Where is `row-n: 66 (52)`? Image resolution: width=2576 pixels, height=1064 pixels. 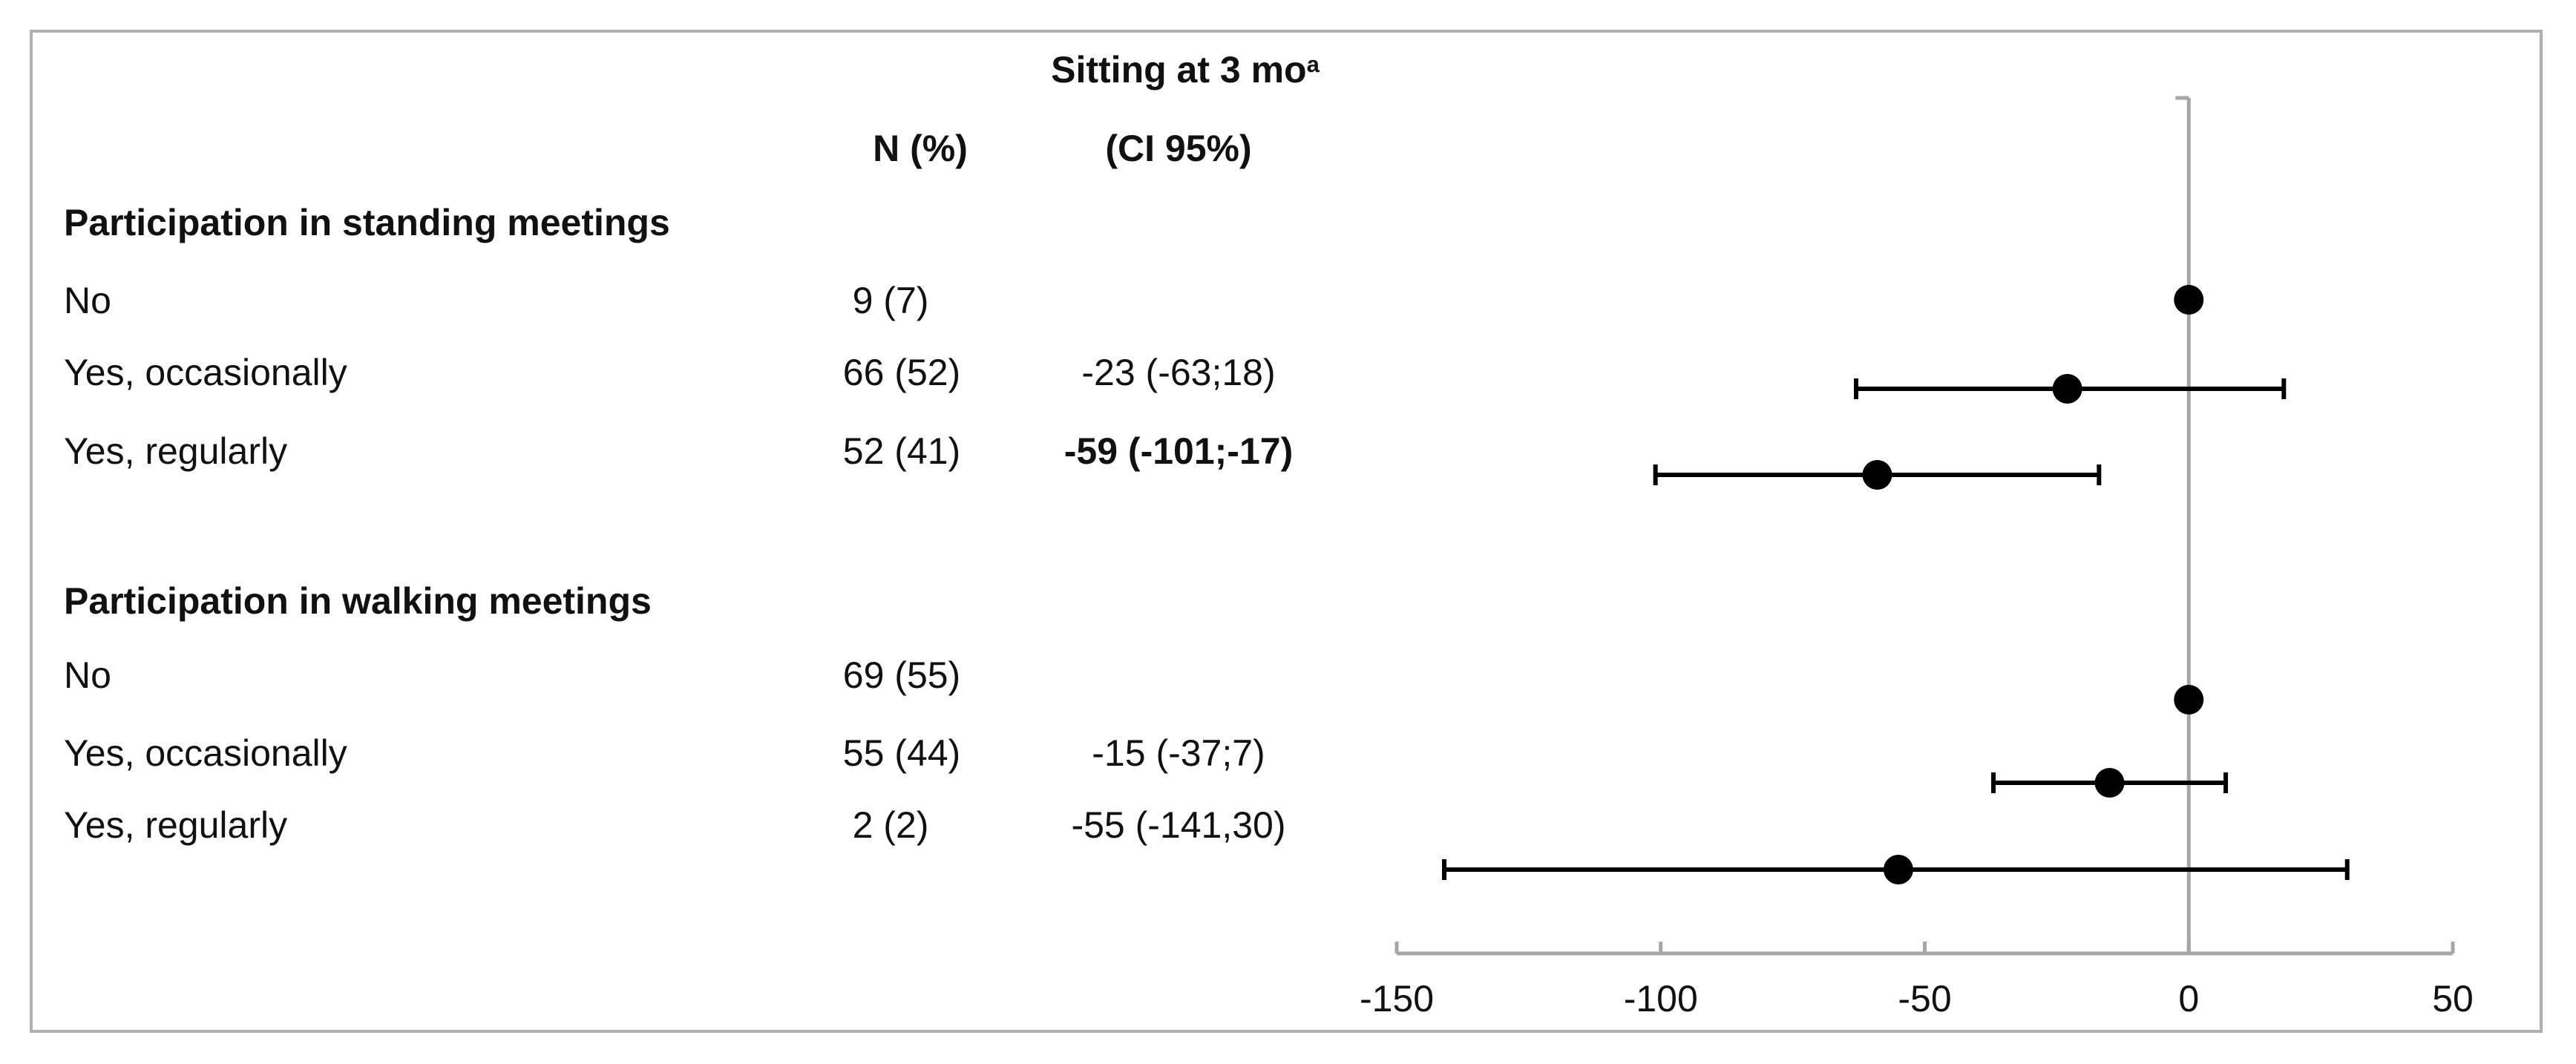
row-n: 66 (52) is located at coordinates (902, 373).